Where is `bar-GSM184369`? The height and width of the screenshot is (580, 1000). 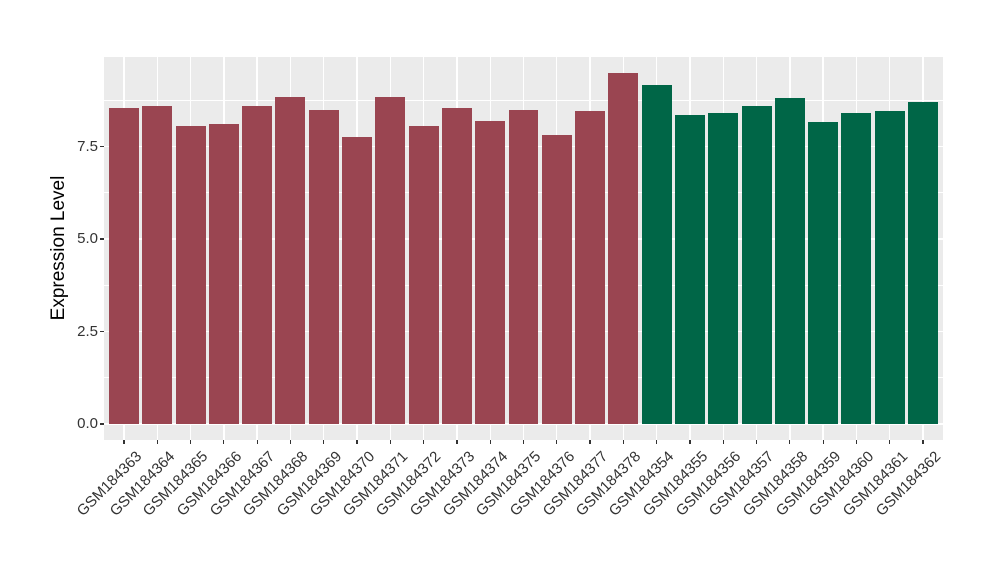
bar-GSM184369 is located at coordinates (323, 266).